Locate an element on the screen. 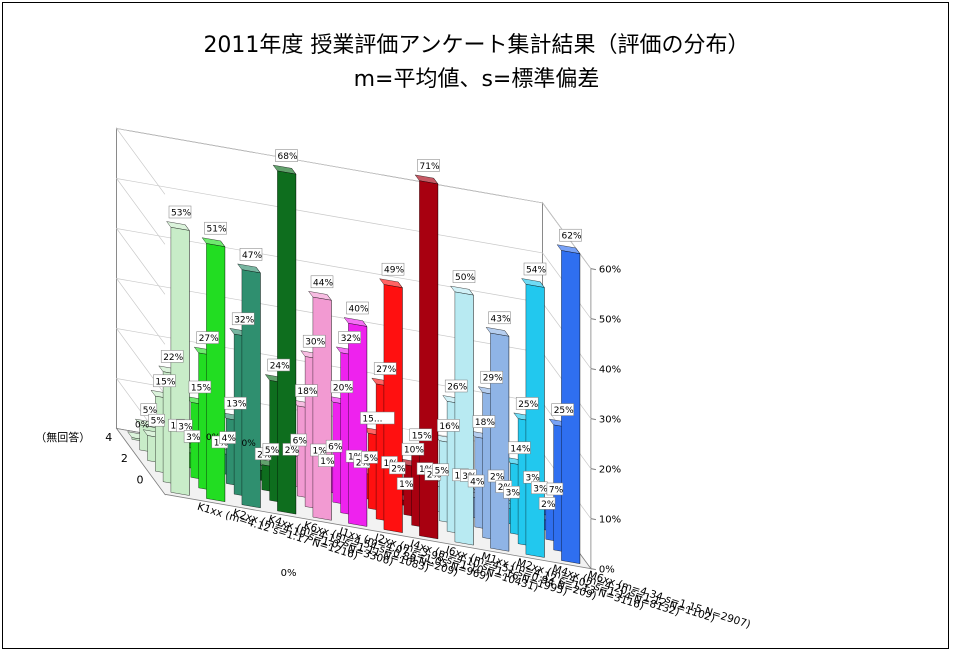  data-label: 4% is located at coordinates (229, 439).